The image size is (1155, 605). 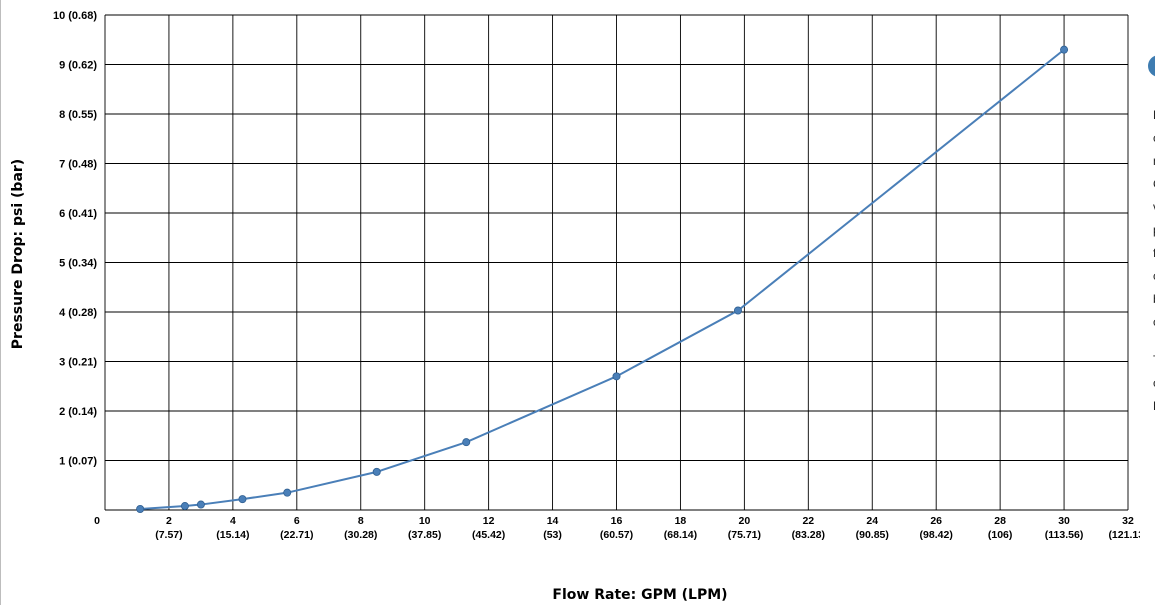 What do you see at coordinates (78, 66) in the screenshot?
I see `y-tick-label: 9 (0.62)` at bounding box center [78, 66].